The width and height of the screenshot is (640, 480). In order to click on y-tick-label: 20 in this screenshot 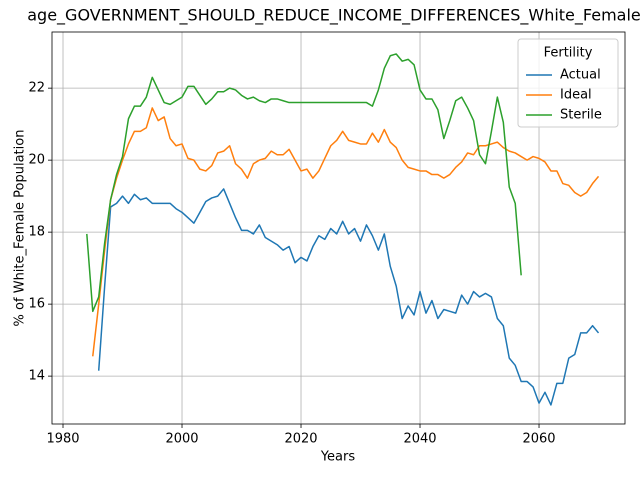, I will do `click(36, 160)`.